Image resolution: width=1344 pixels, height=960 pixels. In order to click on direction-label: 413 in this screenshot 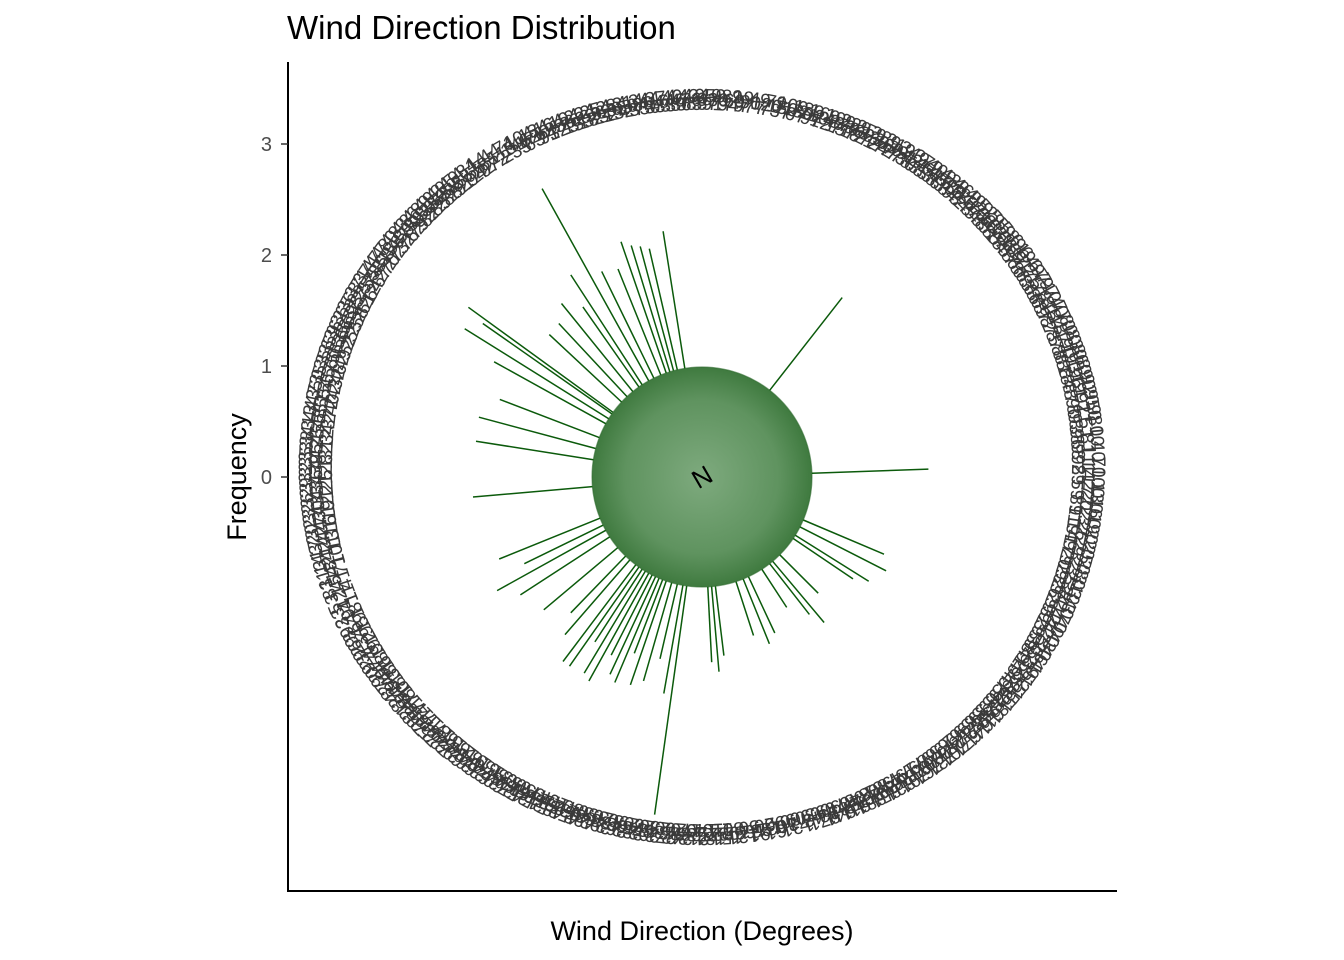, I will do `click(309, 420)`.